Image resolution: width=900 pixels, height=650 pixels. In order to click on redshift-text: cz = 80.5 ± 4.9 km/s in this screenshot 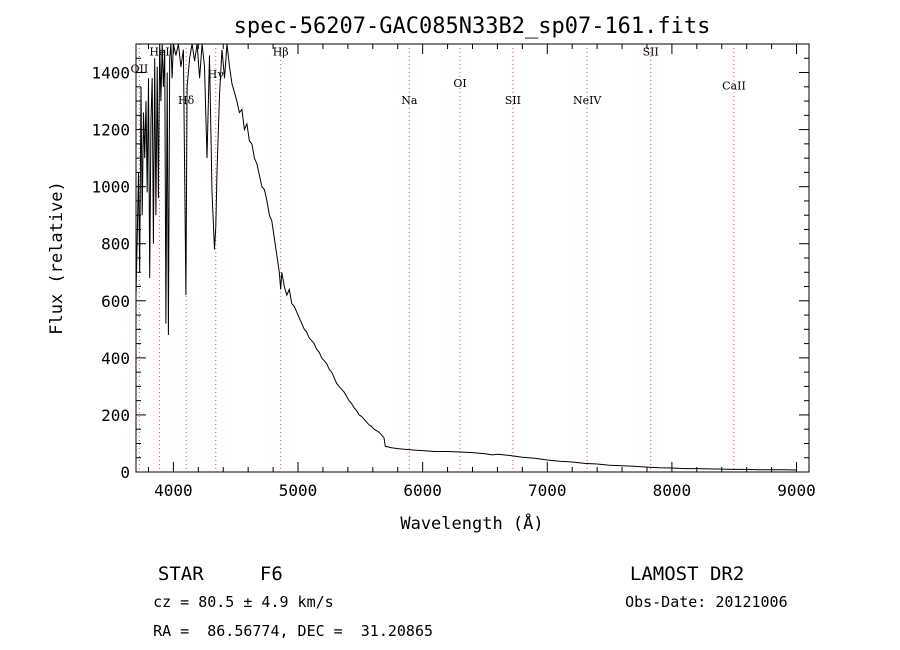, I will do `click(243, 602)`.